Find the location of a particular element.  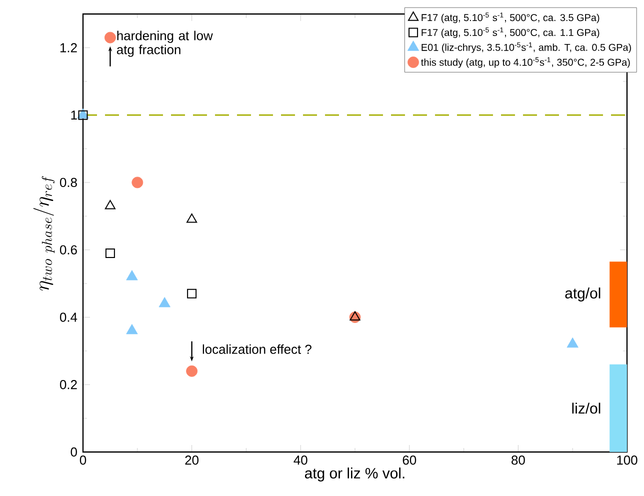

x-tick-label: 40 is located at coordinates (301, 460).